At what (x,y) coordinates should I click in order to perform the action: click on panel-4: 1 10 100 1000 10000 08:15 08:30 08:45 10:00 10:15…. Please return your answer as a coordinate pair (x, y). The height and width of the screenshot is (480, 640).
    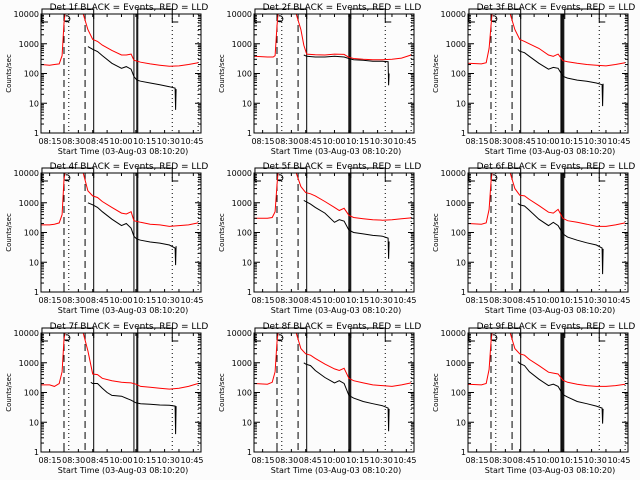
    Looking at the image, I should click on (106, 238).